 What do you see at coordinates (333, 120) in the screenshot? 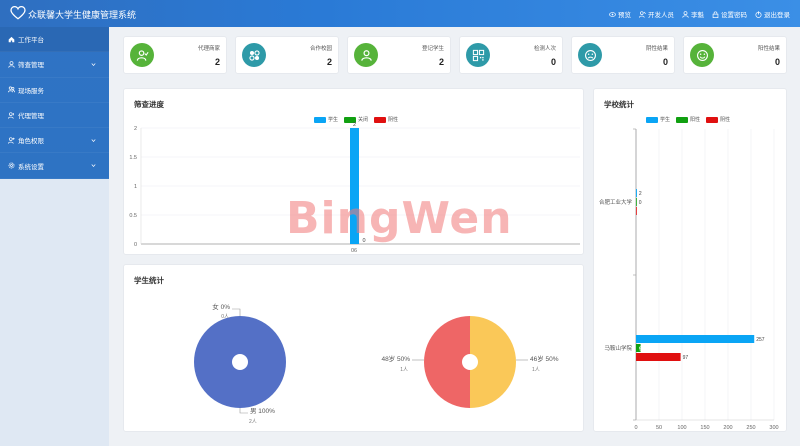
I see `legend-label: 学生` at bounding box center [333, 120].